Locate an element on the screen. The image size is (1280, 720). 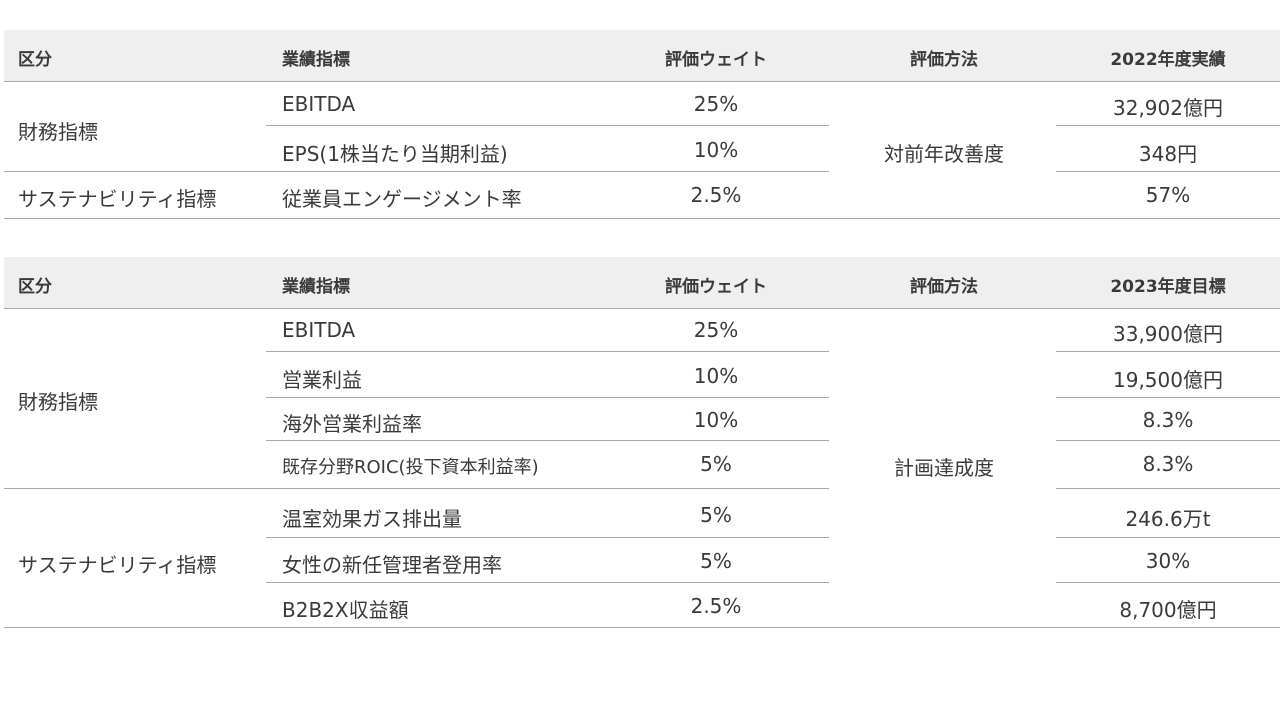
weight-operating-profit: 10% is located at coordinates (716, 376).